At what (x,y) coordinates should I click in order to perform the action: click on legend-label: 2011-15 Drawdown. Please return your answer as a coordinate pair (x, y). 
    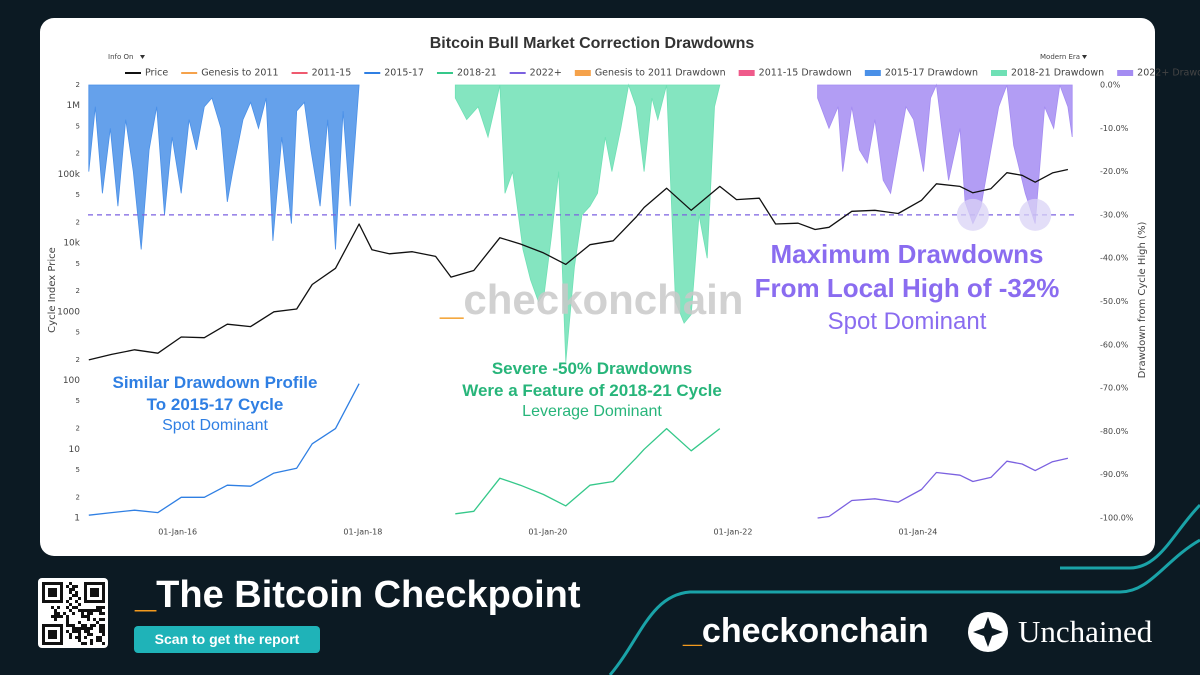
    Looking at the image, I should click on (805, 73).